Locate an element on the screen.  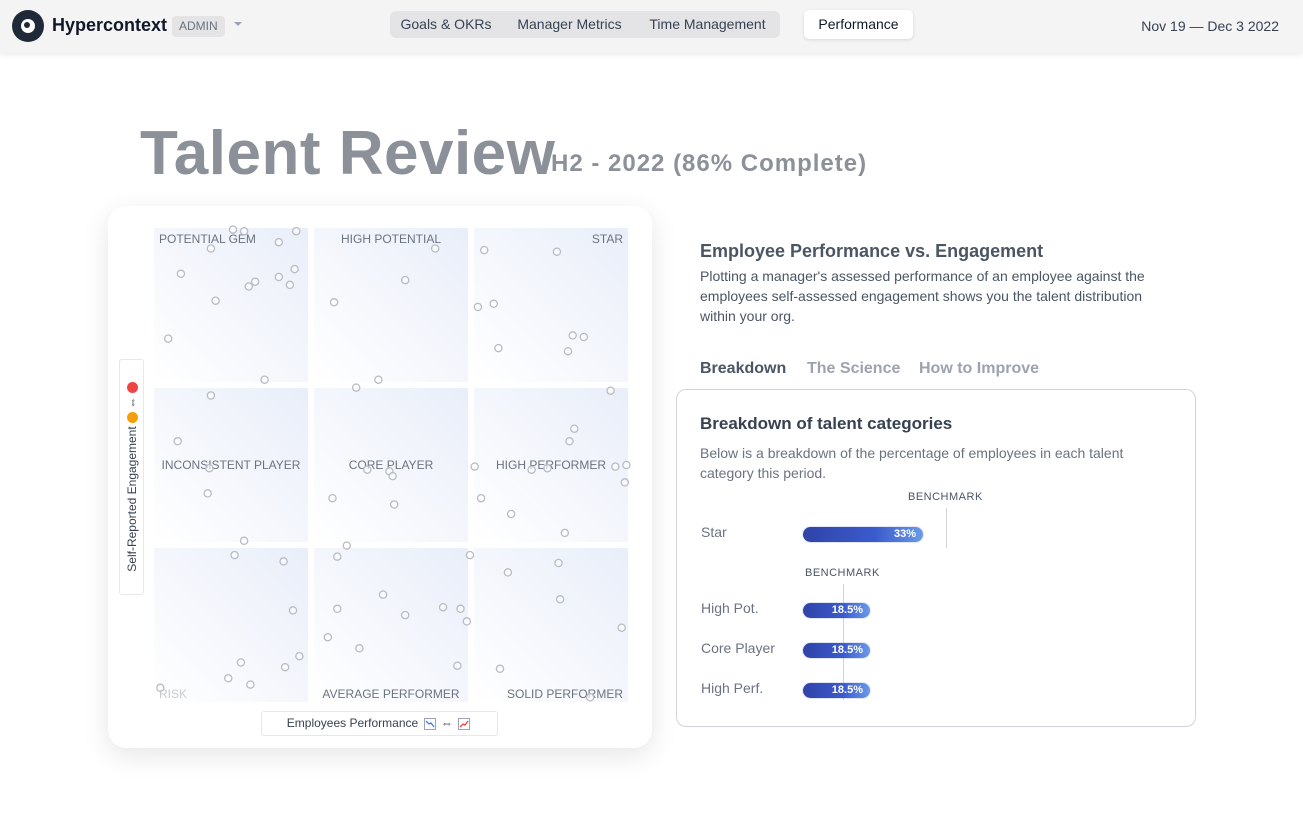
tab-how-to-improve: How to Improve is located at coordinates (979, 368).